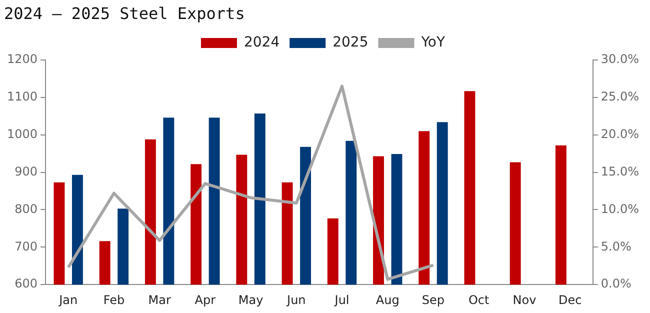 The width and height of the screenshot is (650, 313). I want to click on x-tick-label: Apr, so click(205, 299).